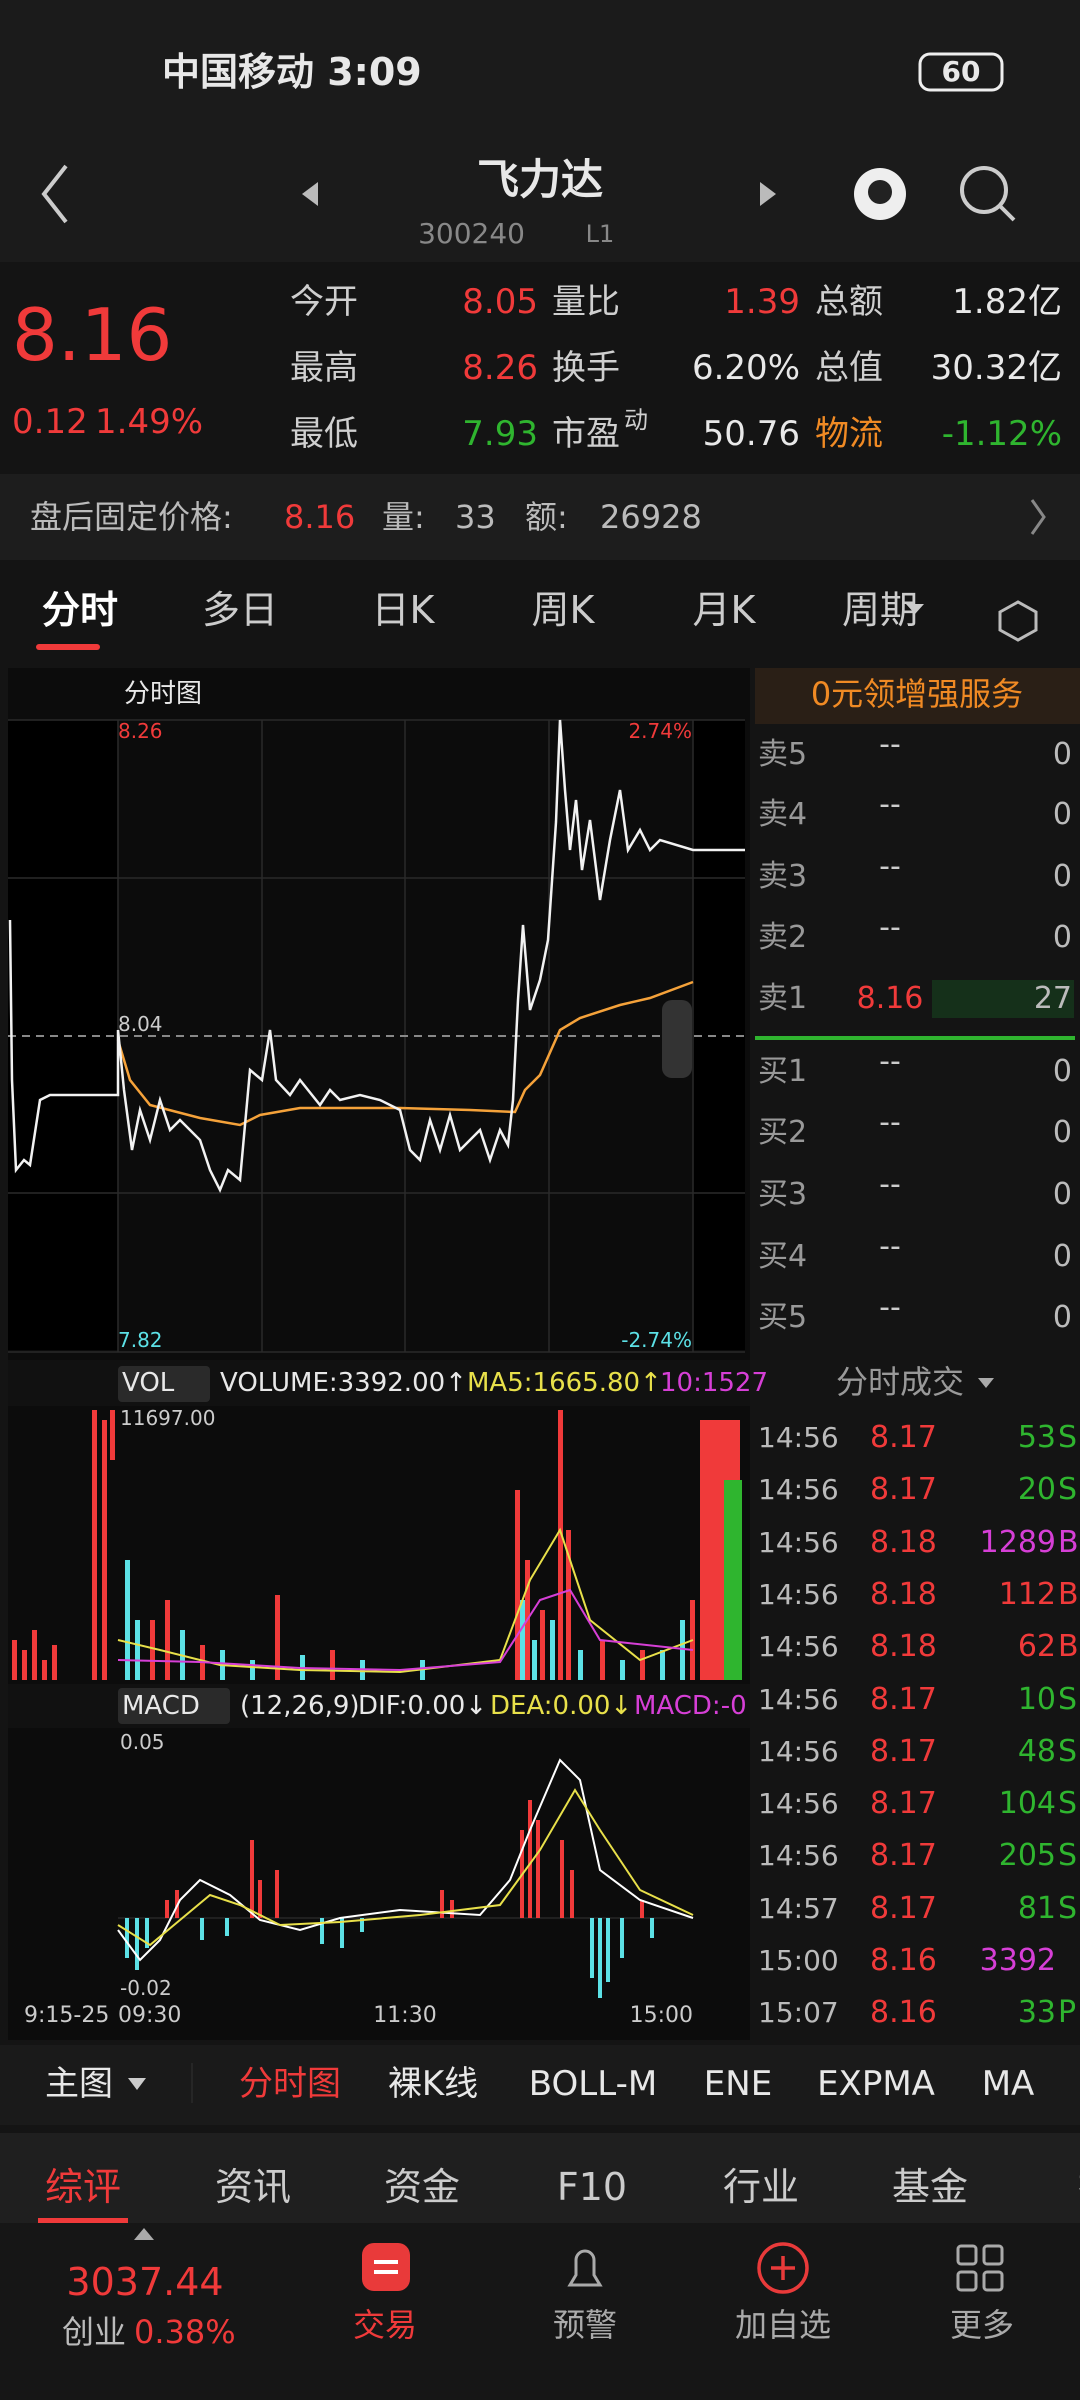 This screenshot has height=2400, width=1080. What do you see at coordinates (849, 368) in the screenshot?
I see `stat-label: 总值` at bounding box center [849, 368].